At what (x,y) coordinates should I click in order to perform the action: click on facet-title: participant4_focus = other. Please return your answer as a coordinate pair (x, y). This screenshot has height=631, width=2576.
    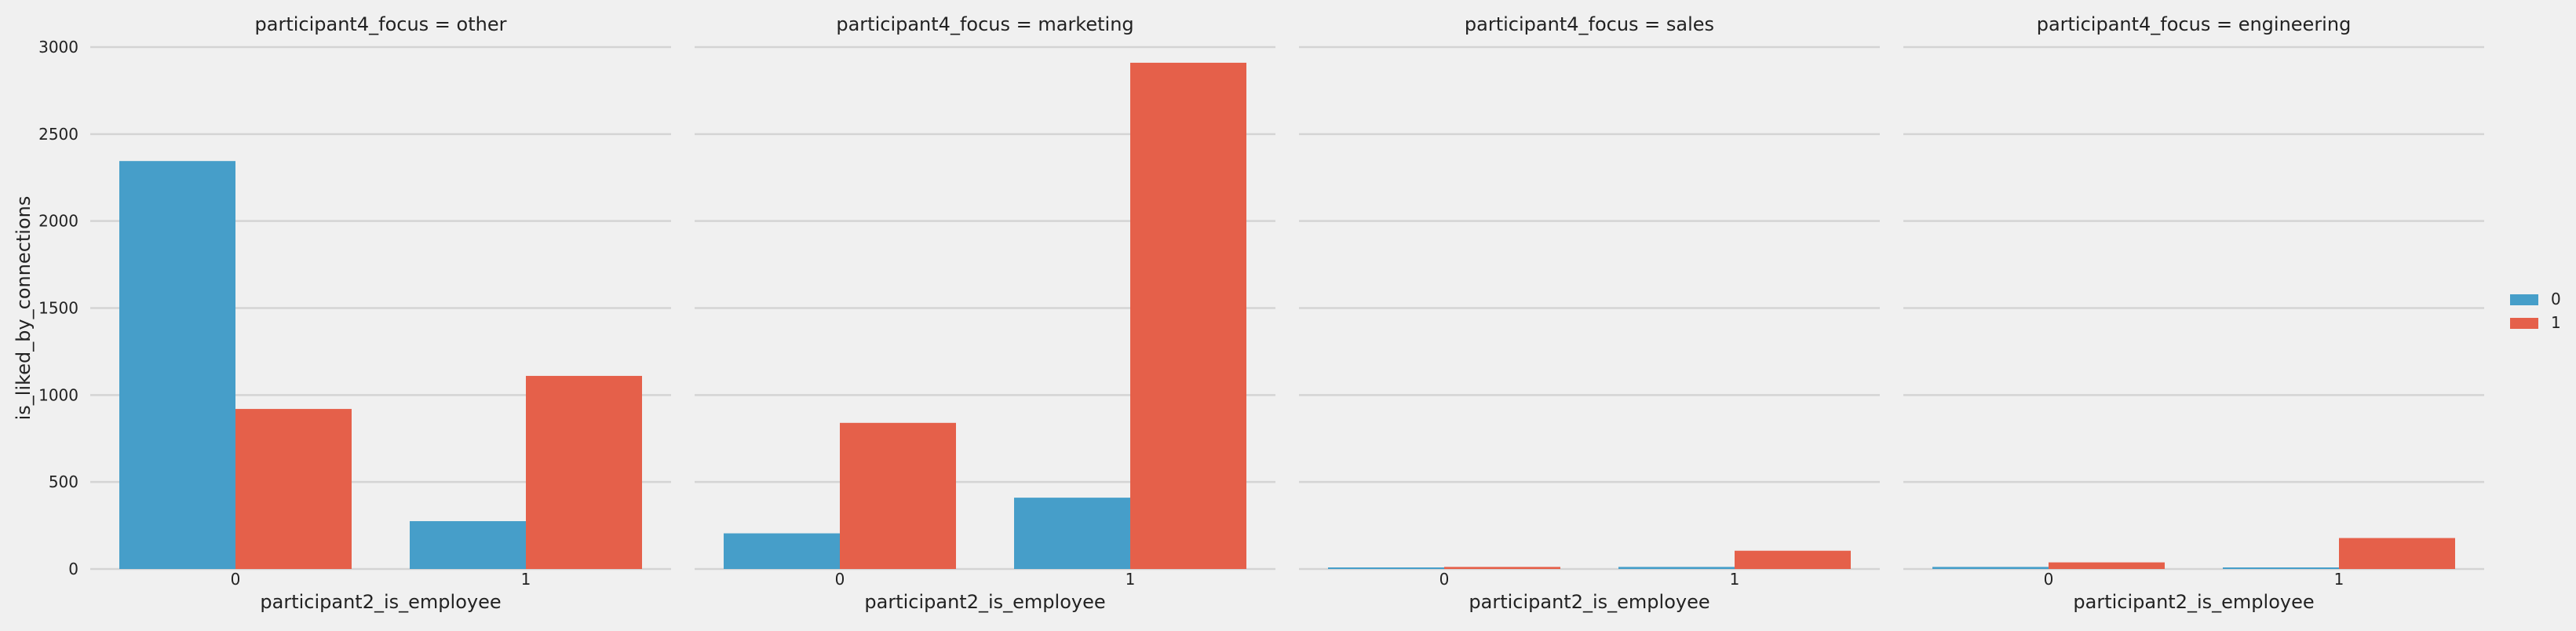
    Looking at the image, I should click on (381, 24).